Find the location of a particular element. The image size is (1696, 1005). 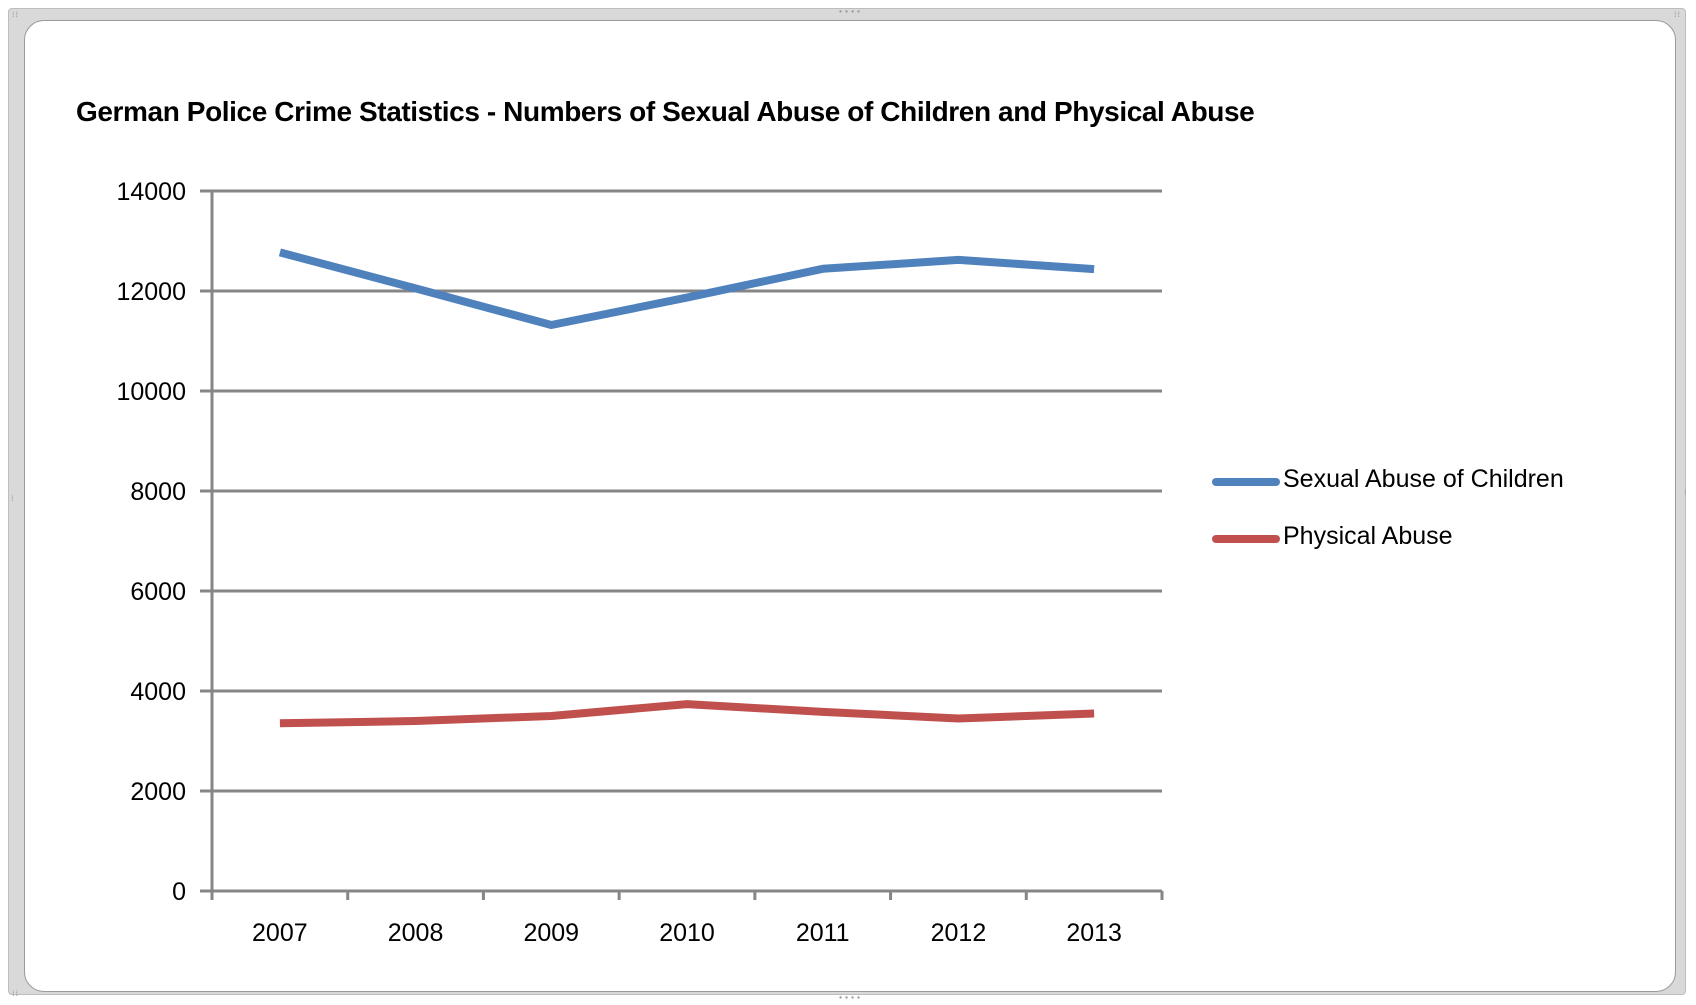

x-tick-label: 2011 is located at coordinates (823, 933).